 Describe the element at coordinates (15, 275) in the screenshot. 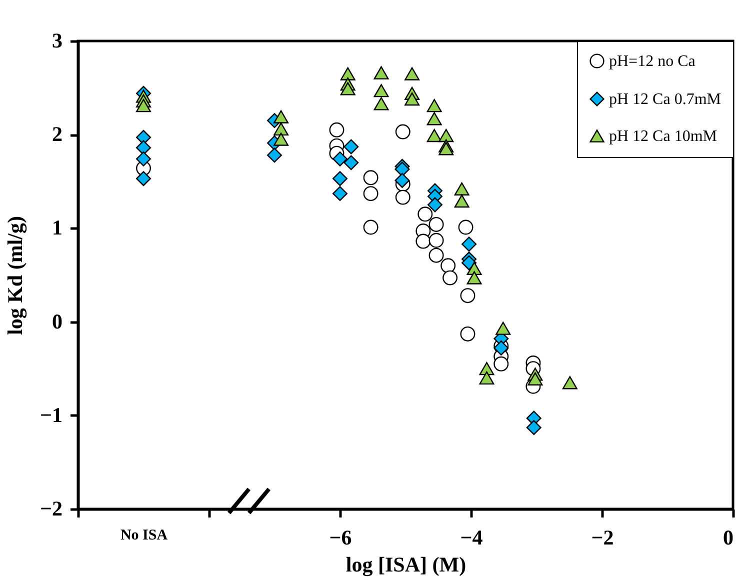

I see `y-axis-title: log Kd (ml/g)` at that location.